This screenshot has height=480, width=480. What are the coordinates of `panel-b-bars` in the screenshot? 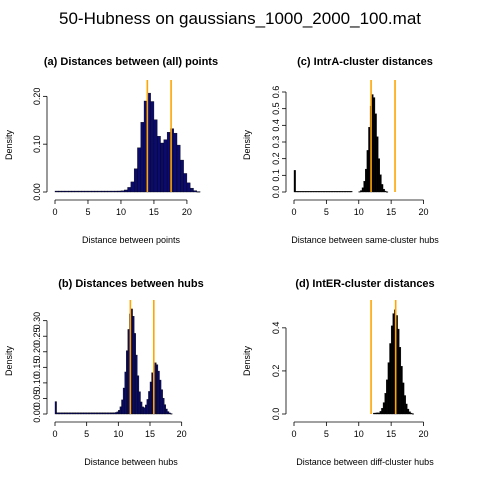 It's located at (113, 361).